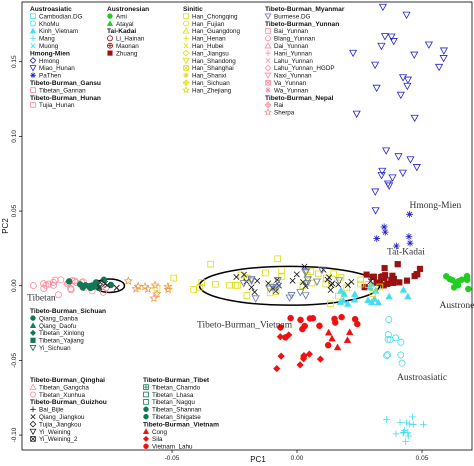 This screenshot has height=466, width=474. I want to click on legend-entry: Maonan, so click(127, 46).